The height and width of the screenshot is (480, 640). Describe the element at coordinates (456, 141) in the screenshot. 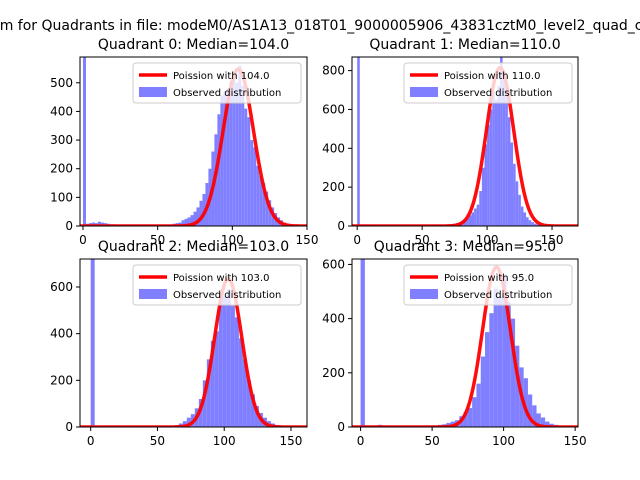

I see `histogram-bars` at that location.